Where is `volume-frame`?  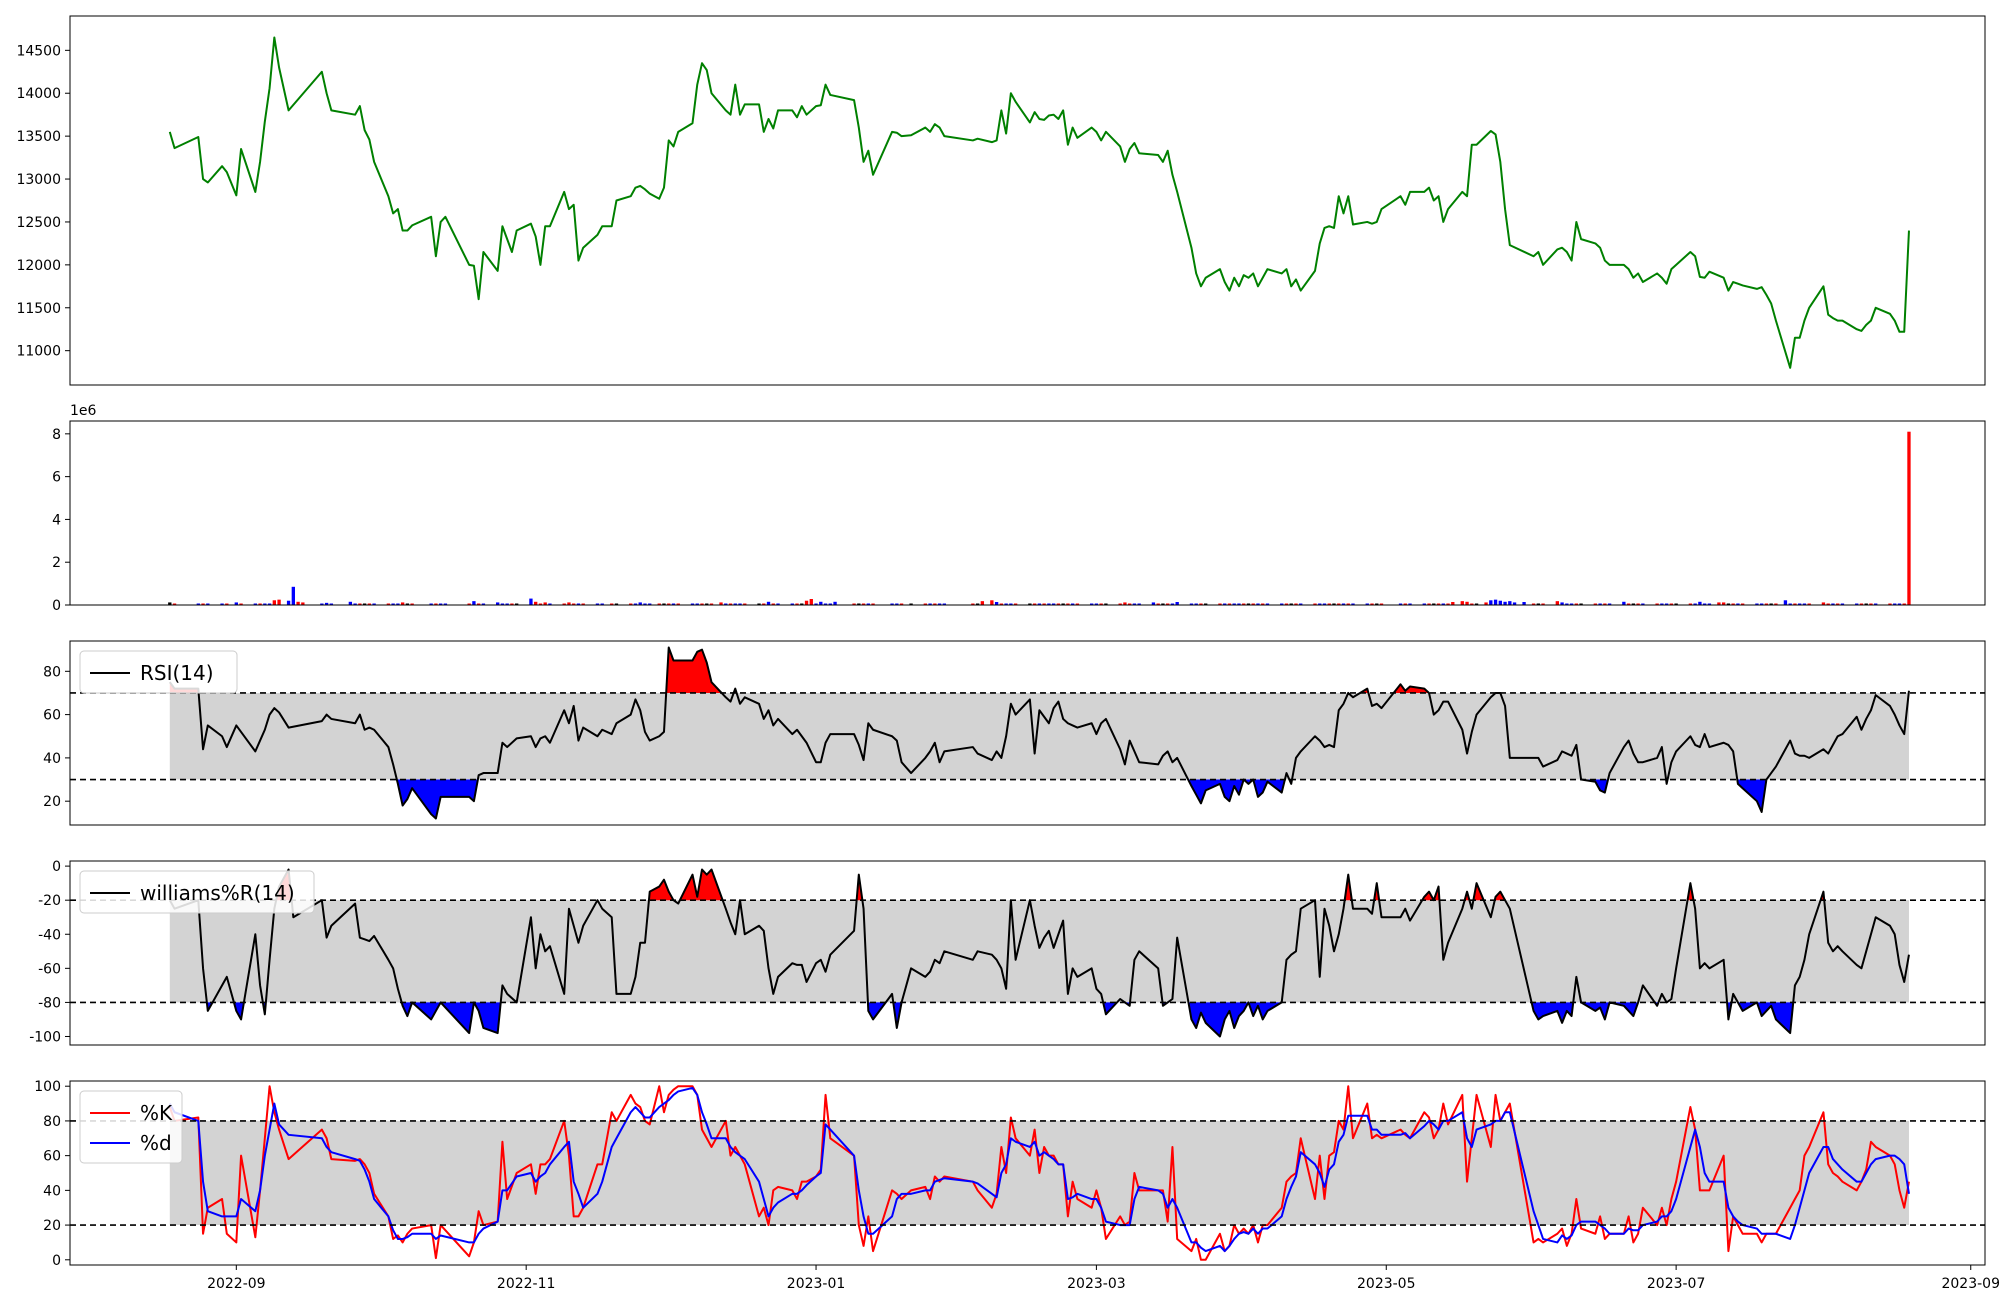 volume-frame is located at coordinates (1027, 513).